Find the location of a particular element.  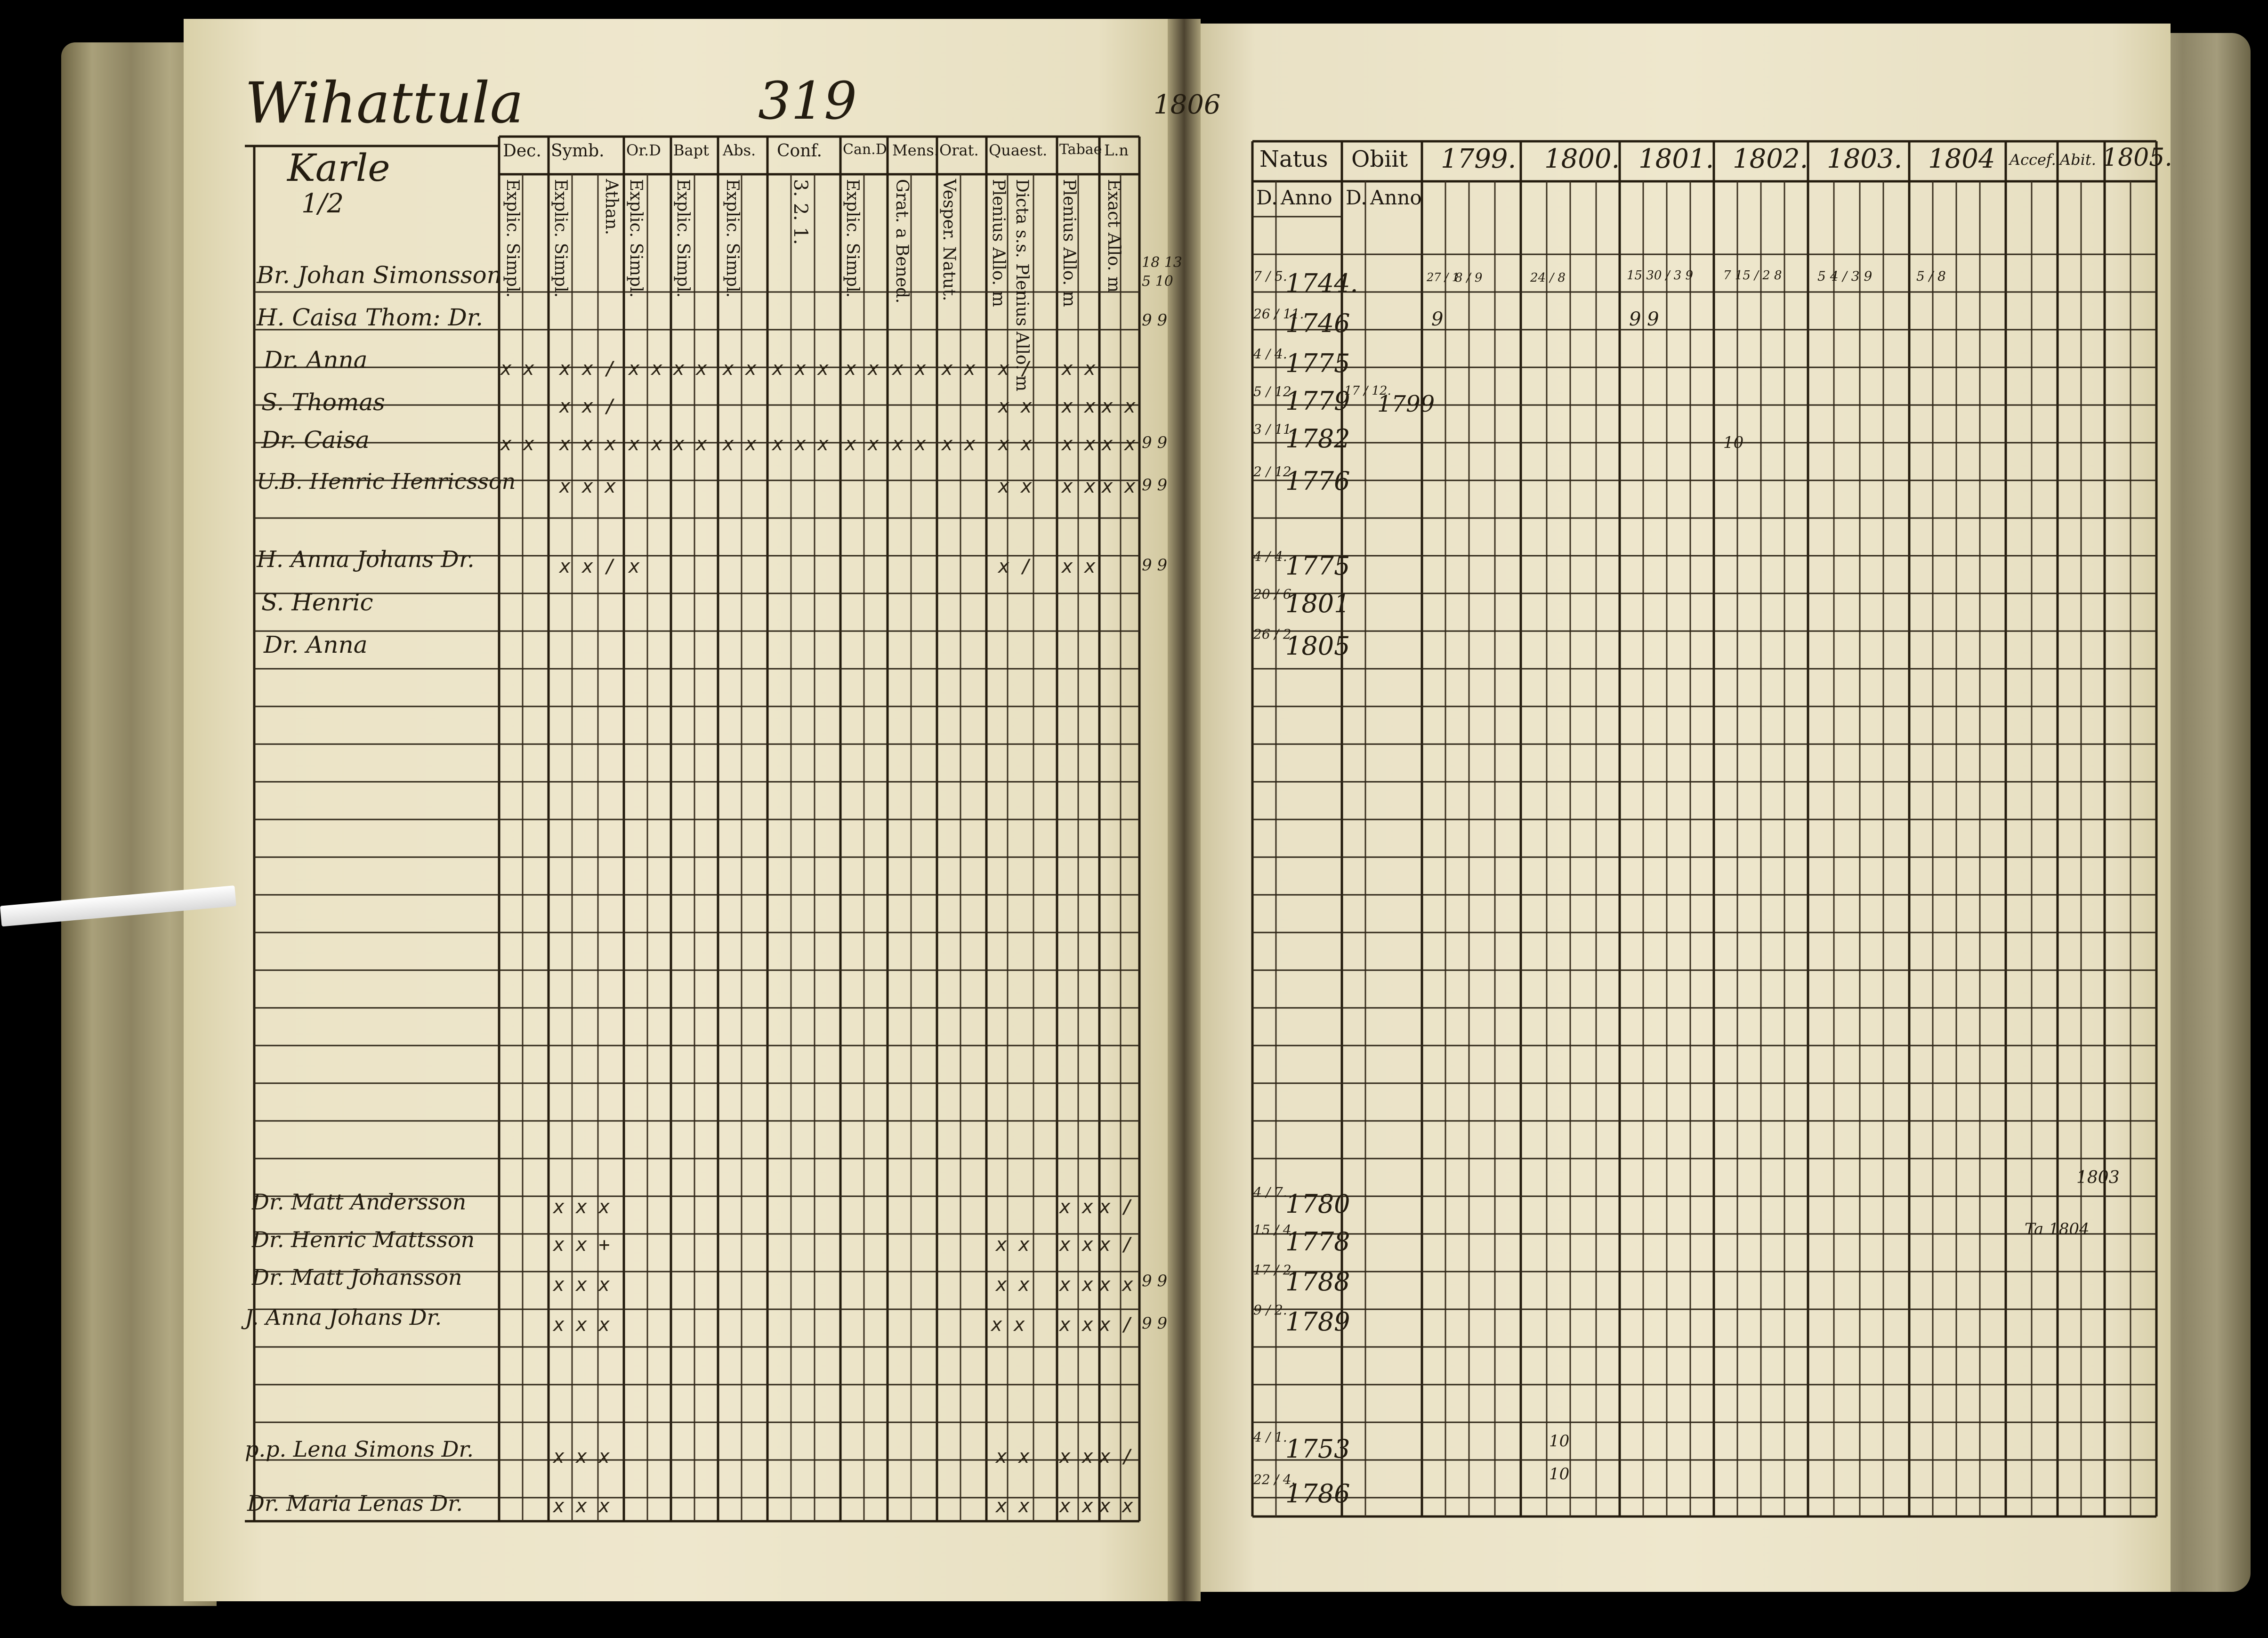

margin-note: 18 13 is located at coordinates (1162, 263).